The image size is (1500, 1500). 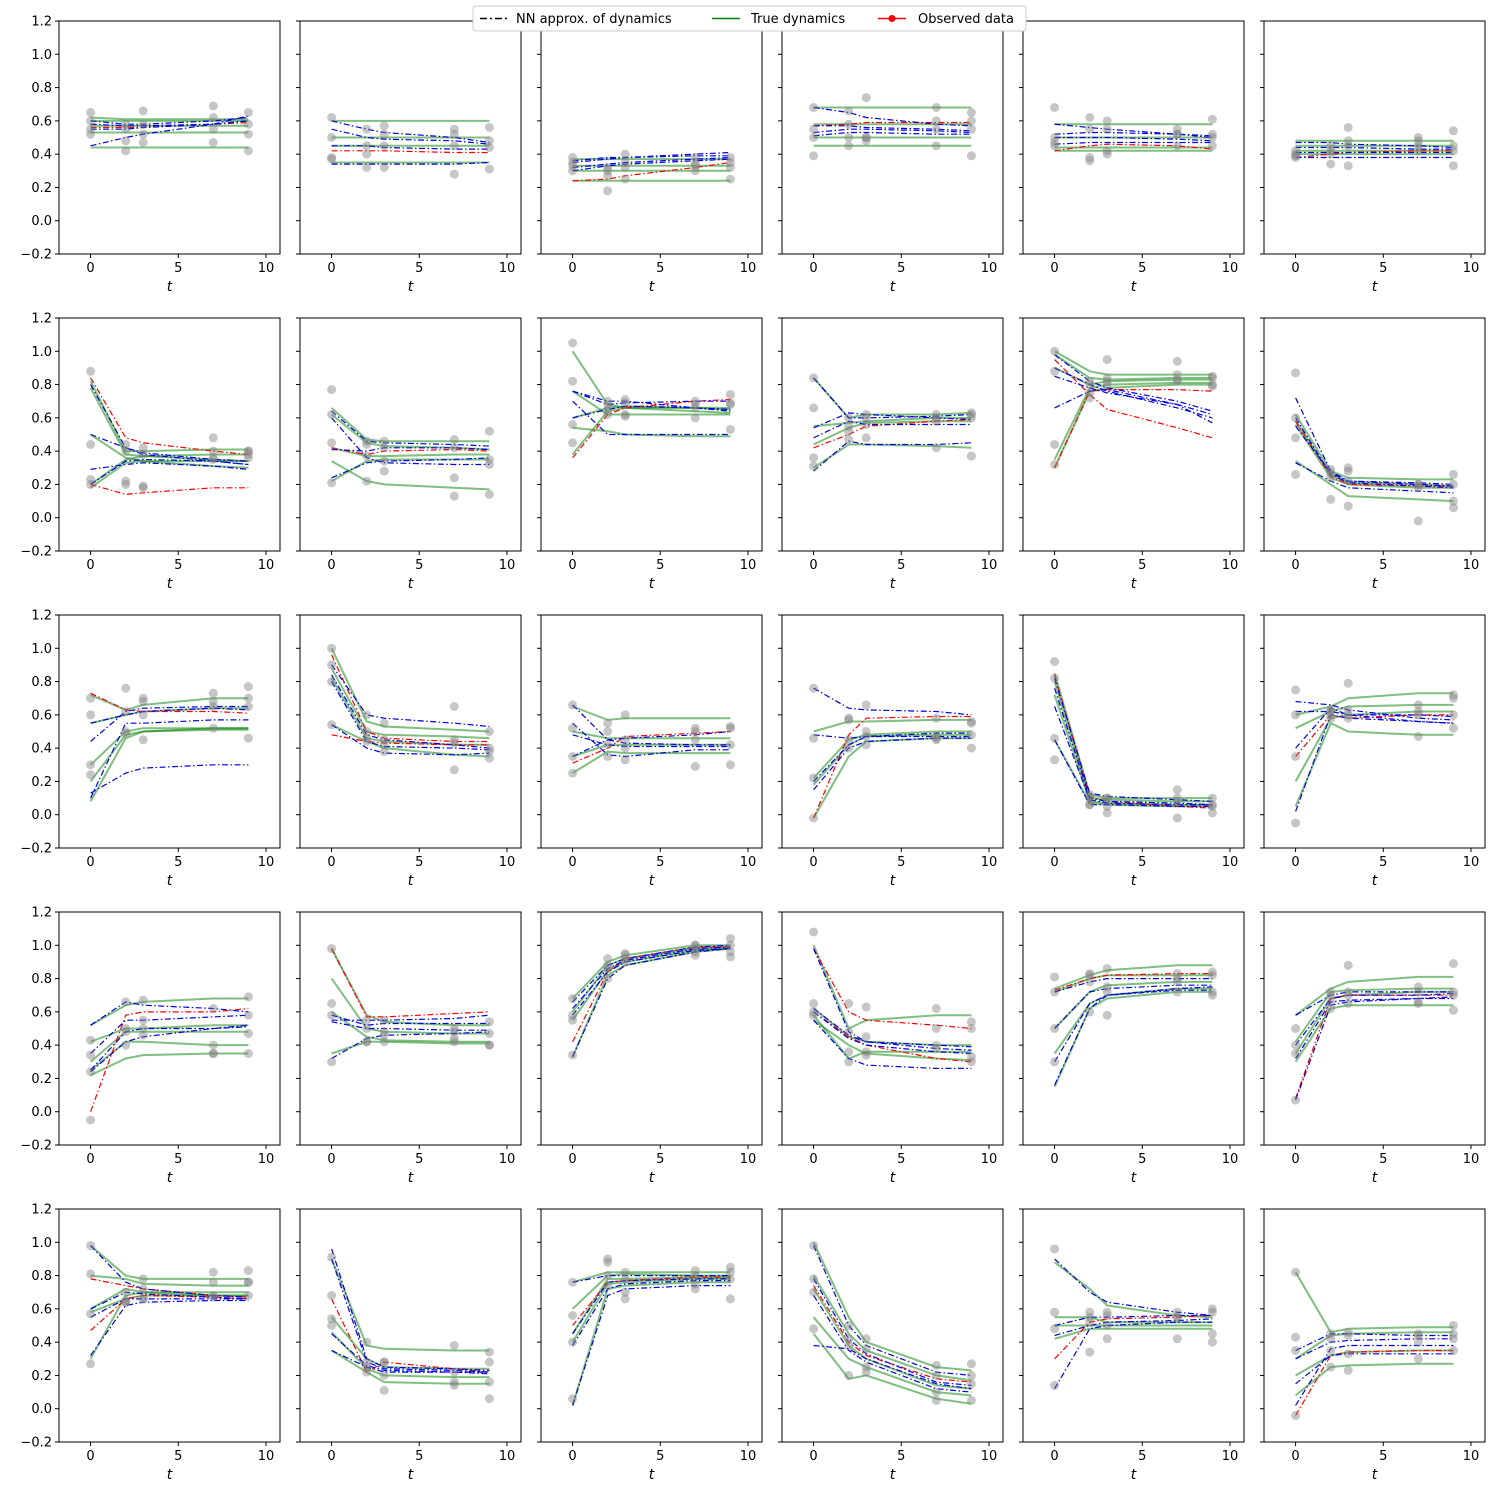 I want to click on subplot-r4-c6: 0 5 10 t, so click(x=1373, y=1048).